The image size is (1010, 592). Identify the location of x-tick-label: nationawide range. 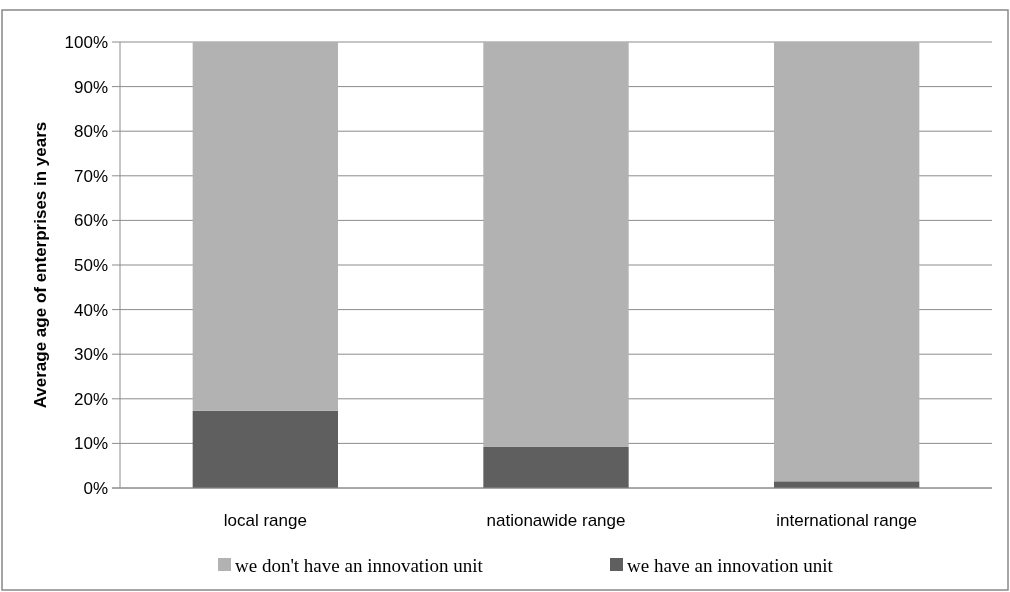
(556, 520).